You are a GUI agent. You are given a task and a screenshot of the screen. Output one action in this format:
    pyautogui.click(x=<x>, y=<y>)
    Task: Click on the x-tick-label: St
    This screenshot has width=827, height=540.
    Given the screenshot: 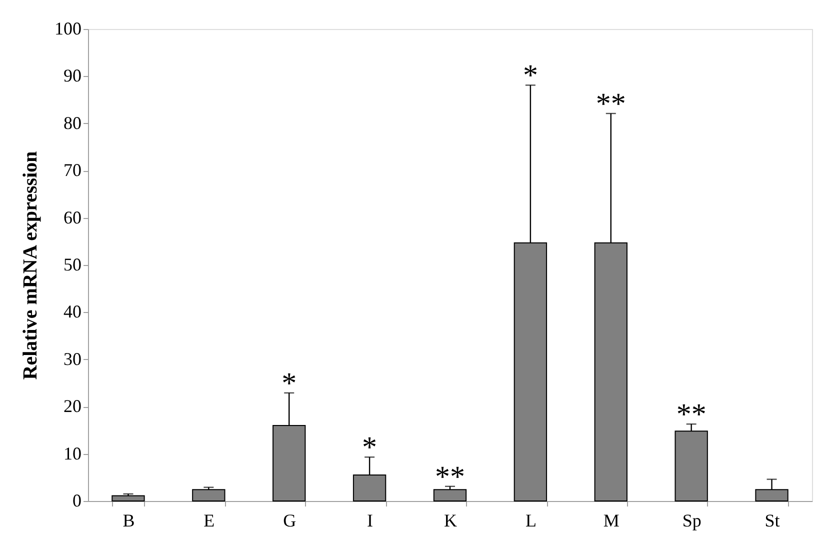 What is the action you would take?
    pyautogui.click(x=772, y=520)
    